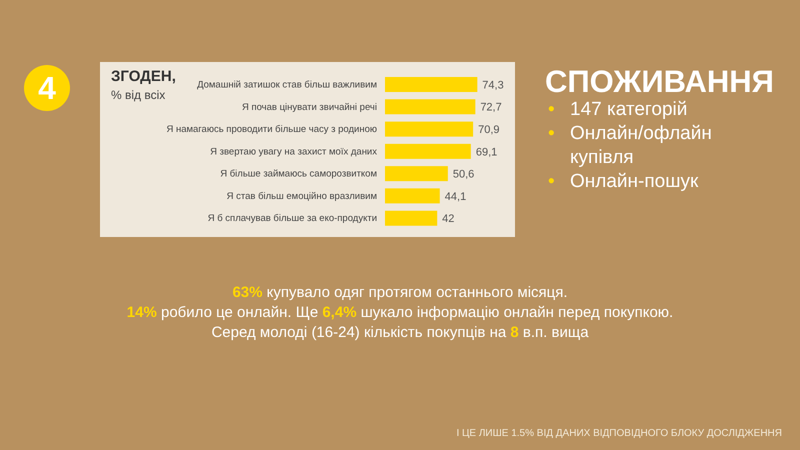  I want to click on data-label: 74,3, so click(493, 85).